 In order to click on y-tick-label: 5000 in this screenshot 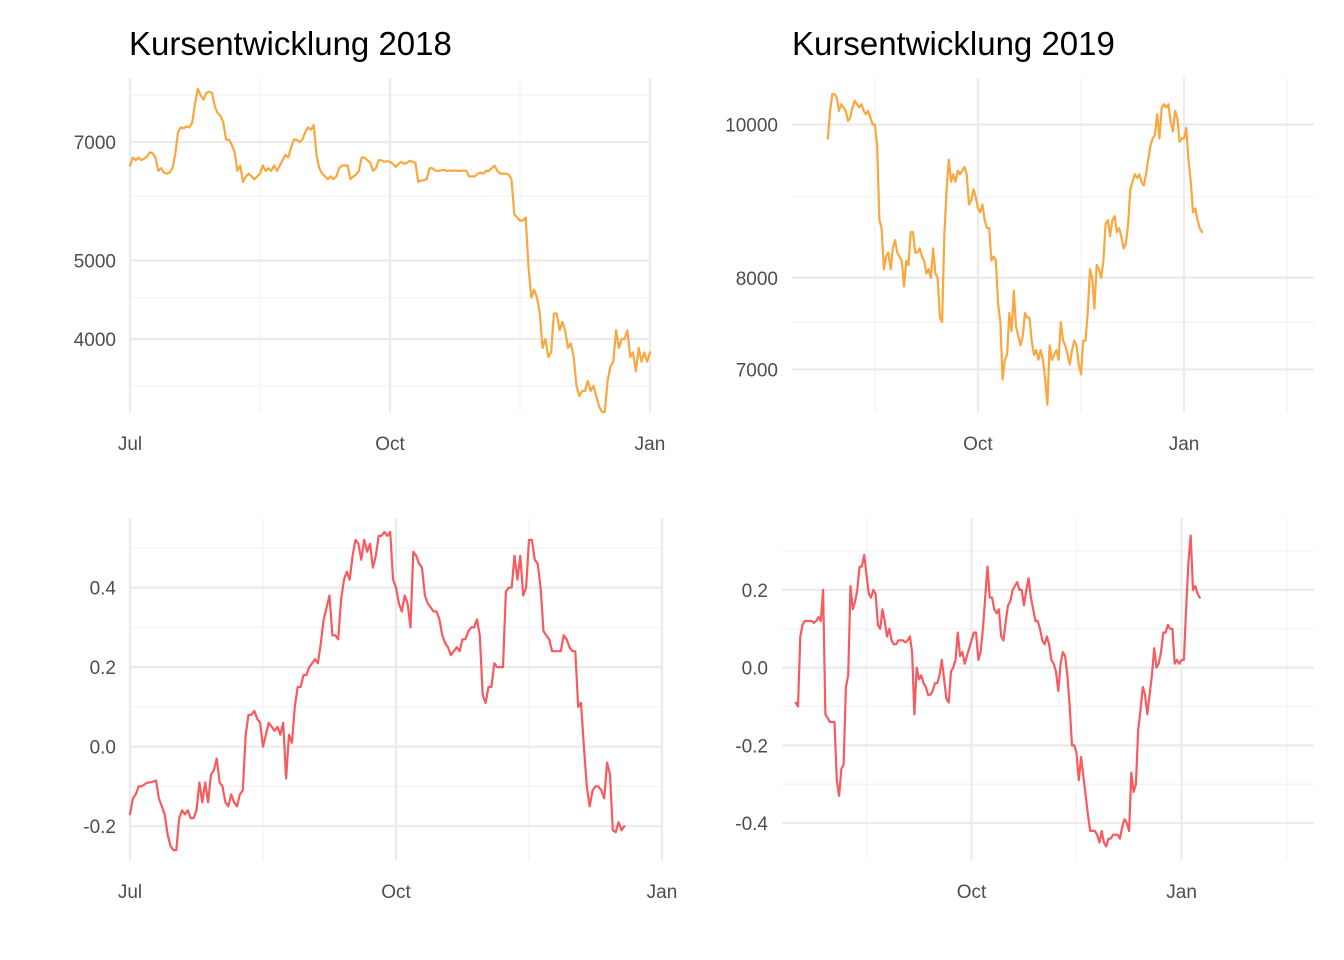, I will do `click(95, 261)`.